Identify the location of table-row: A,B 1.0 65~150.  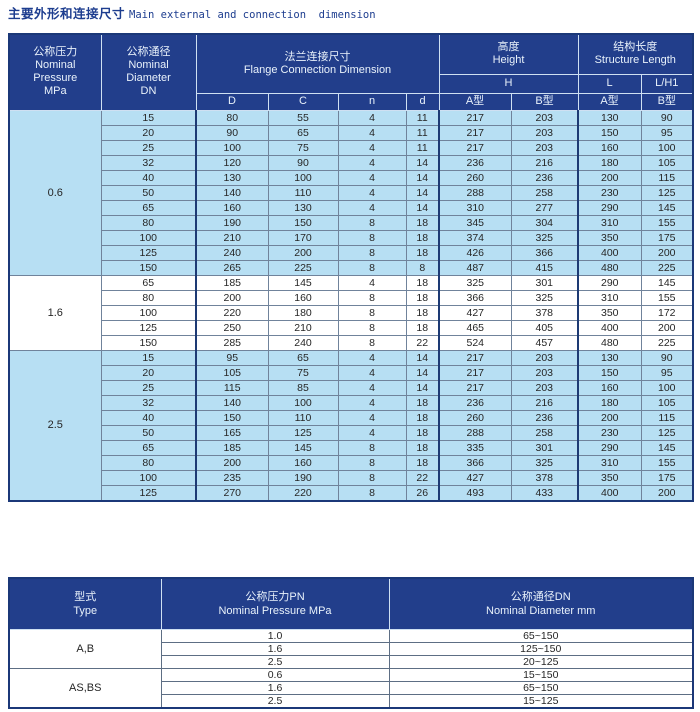
(351, 649).